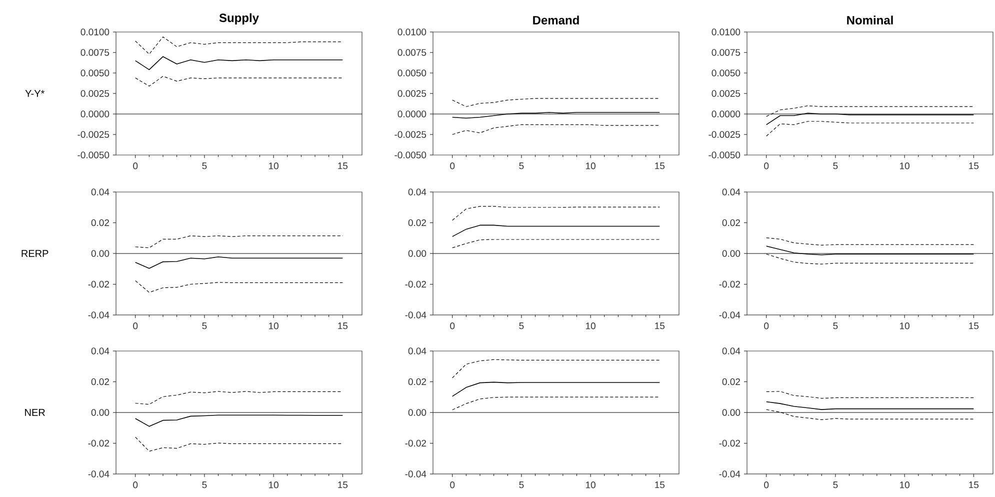 Image resolution: width=995 pixels, height=497 pixels. I want to click on chart-title: Demand, so click(556, 20).